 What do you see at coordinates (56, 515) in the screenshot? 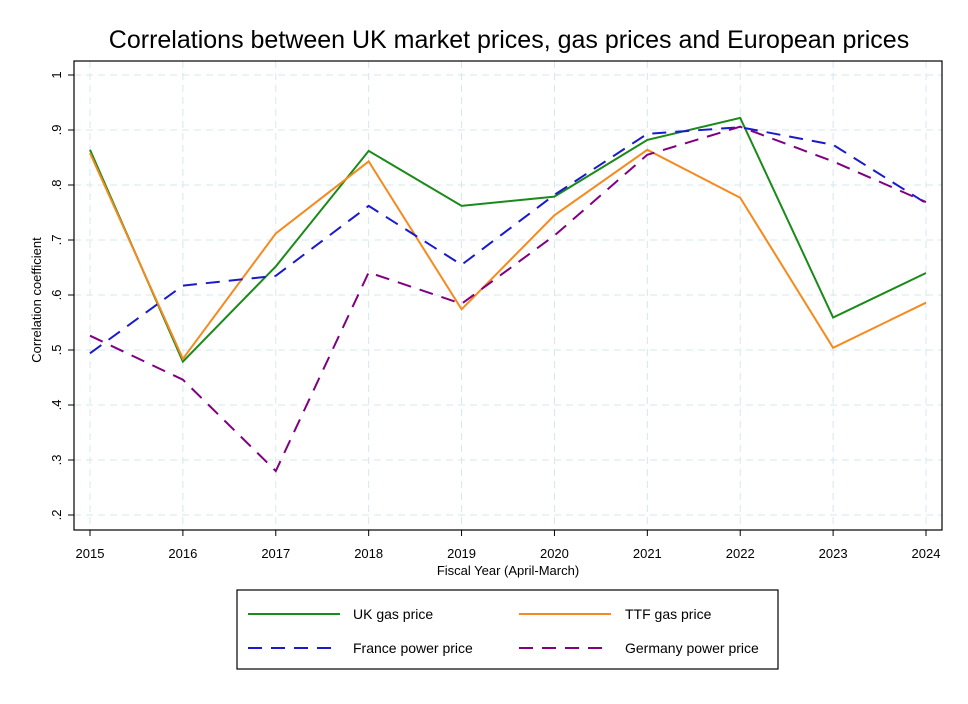
I see `y-tick-label: .2` at bounding box center [56, 515].